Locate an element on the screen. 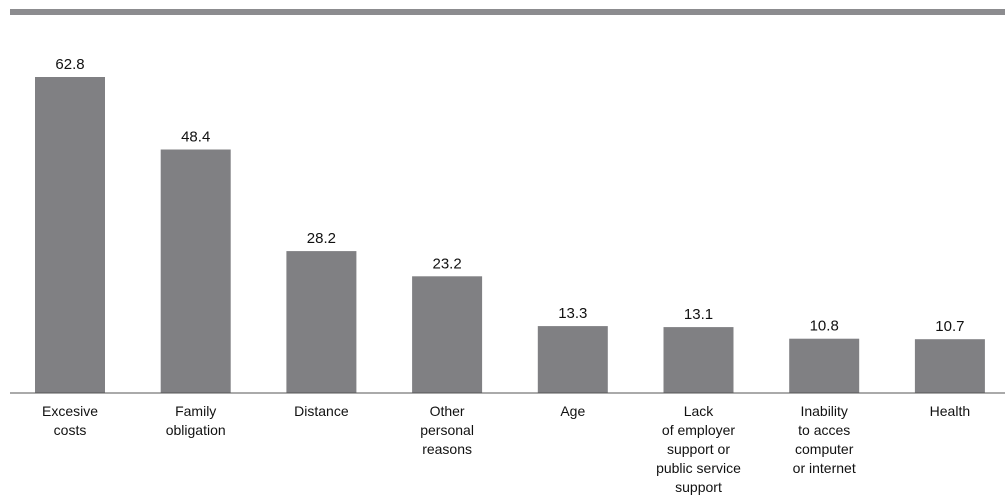 The image size is (1005, 495). category-label-3-line-1: personal is located at coordinates (447, 430).